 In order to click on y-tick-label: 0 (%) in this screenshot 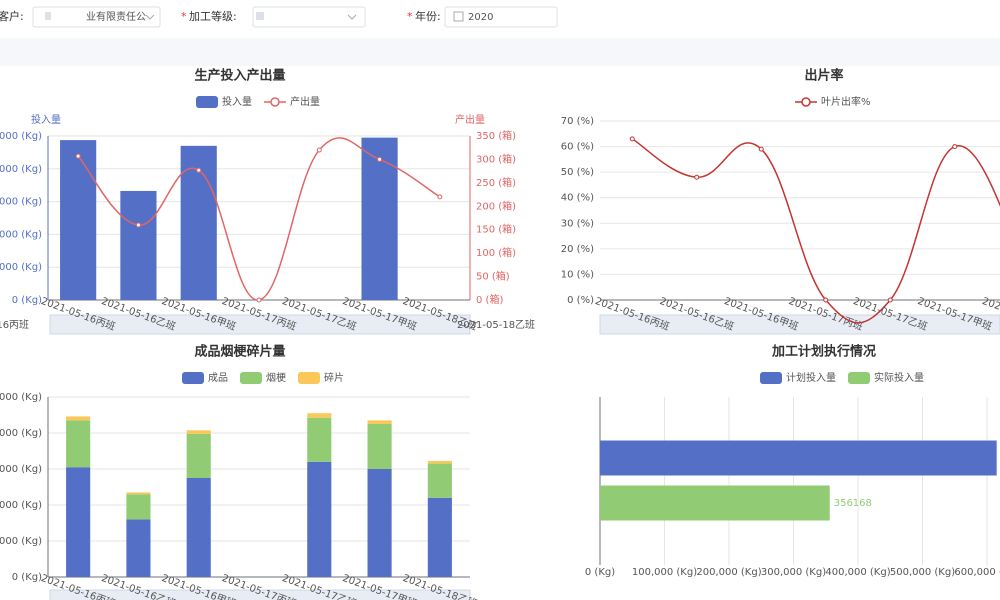, I will do `click(580, 300)`.